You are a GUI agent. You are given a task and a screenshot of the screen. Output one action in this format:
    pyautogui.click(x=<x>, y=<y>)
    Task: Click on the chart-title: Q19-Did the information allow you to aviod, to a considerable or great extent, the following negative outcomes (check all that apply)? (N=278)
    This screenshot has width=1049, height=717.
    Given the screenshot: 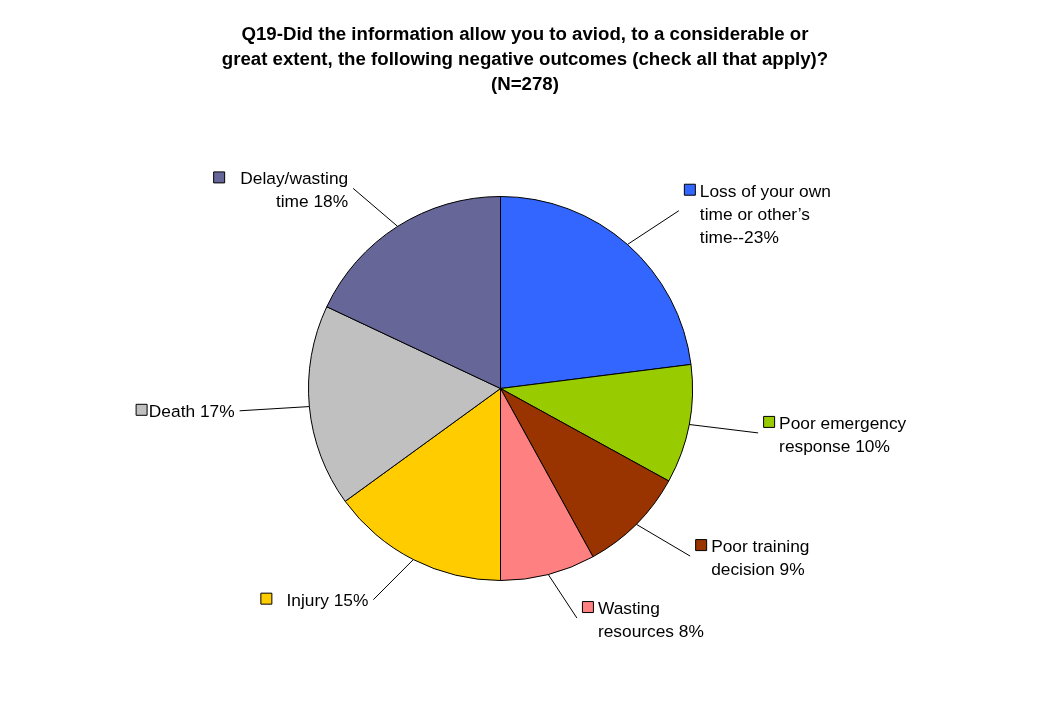 What is the action you would take?
    pyautogui.click(x=525, y=58)
    